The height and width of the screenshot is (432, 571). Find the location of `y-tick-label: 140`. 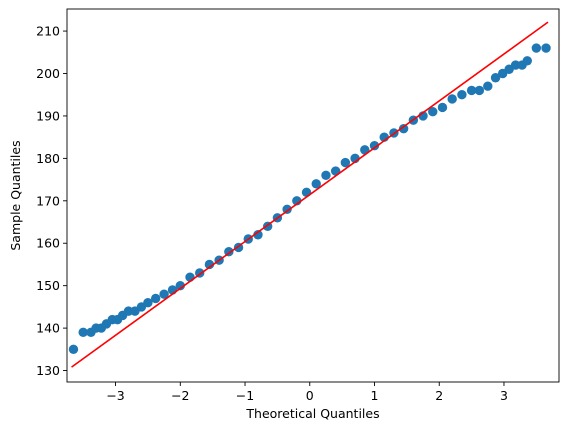

y-tick-label: 140 is located at coordinates (48, 328).